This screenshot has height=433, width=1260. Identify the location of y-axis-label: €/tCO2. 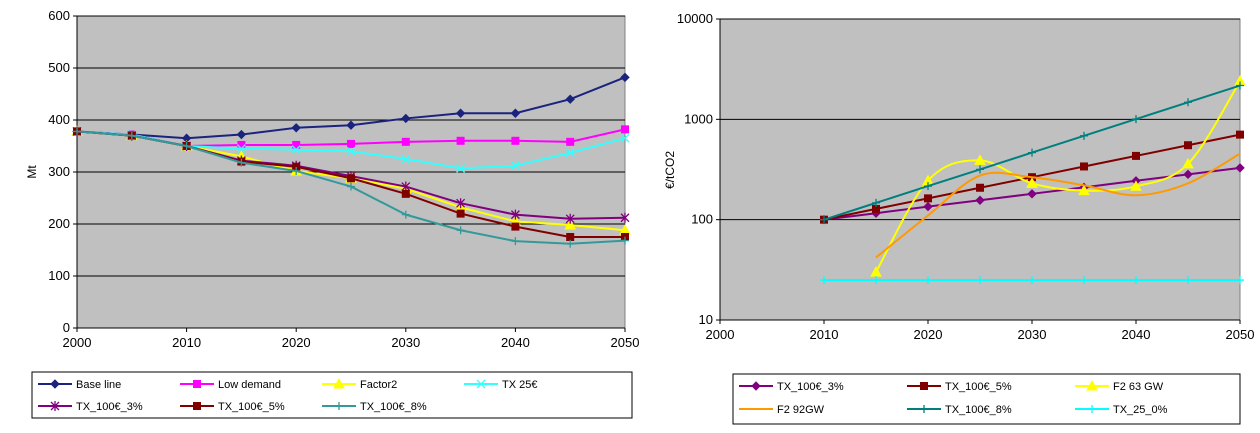
(670, 170).